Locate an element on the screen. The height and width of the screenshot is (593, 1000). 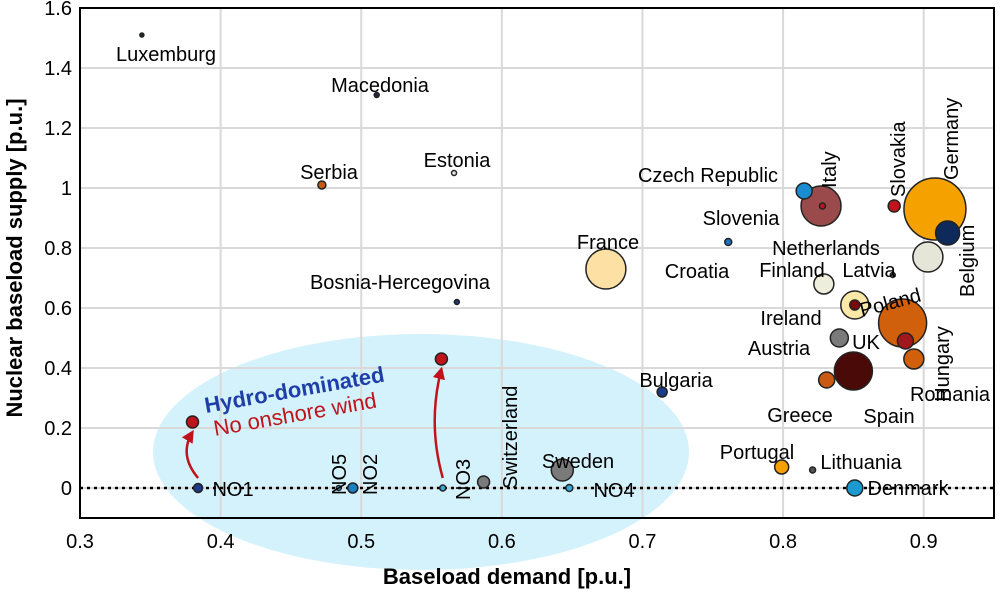
point-macedonia is located at coordinates (376, 95).